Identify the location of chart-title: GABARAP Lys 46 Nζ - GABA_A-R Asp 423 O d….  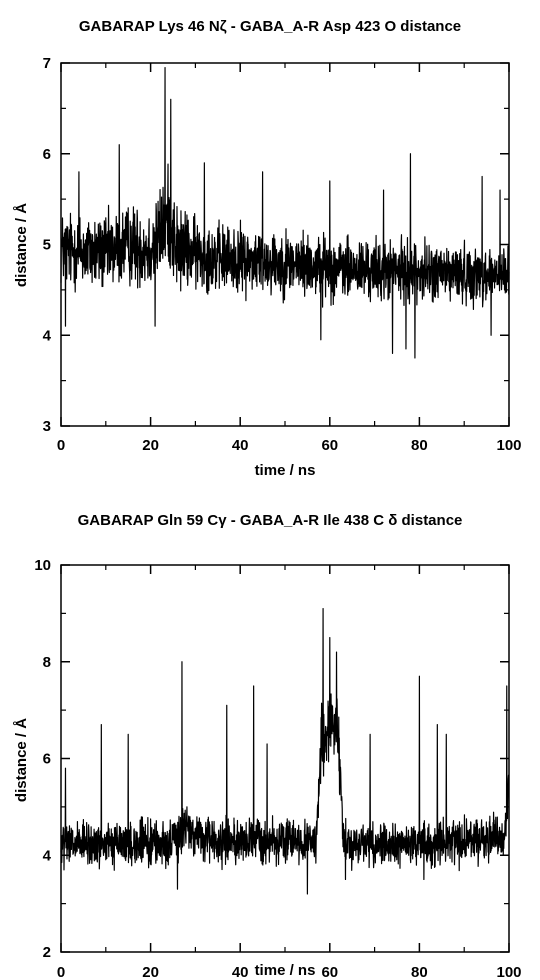
(270, 26).